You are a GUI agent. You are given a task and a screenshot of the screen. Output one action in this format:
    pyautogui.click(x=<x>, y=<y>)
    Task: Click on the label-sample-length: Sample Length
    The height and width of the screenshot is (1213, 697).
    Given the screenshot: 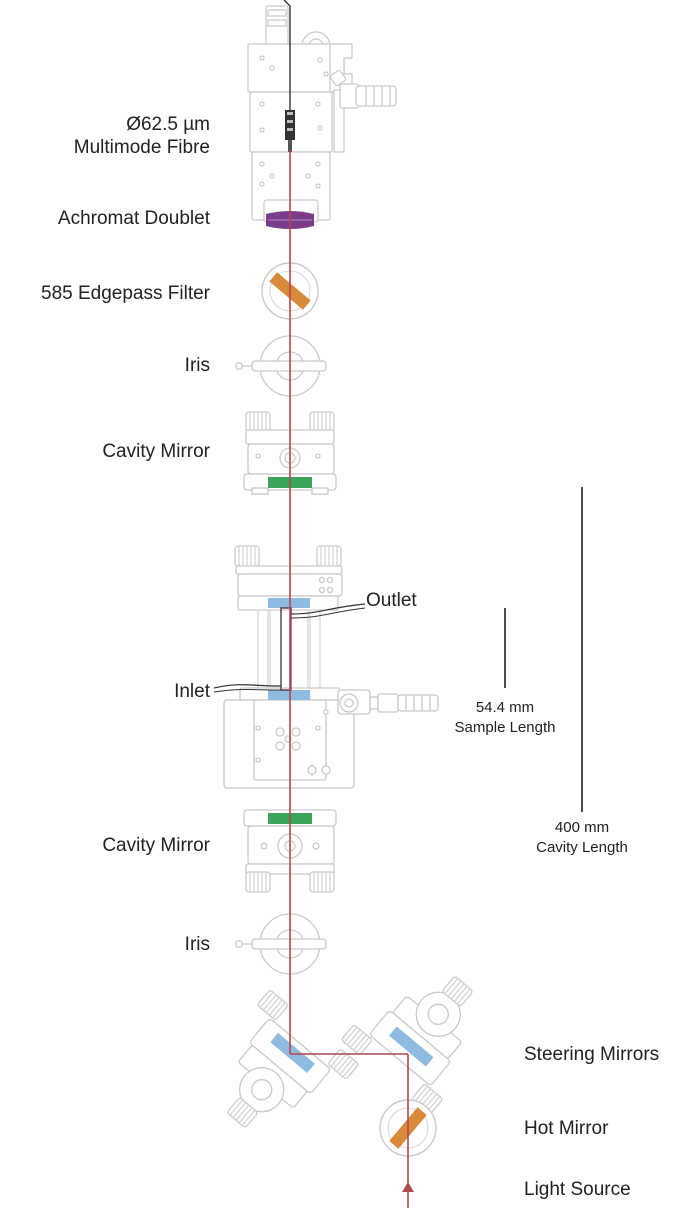 What is the action you would take?
    pyautogui.click(x=505, y=727)
    